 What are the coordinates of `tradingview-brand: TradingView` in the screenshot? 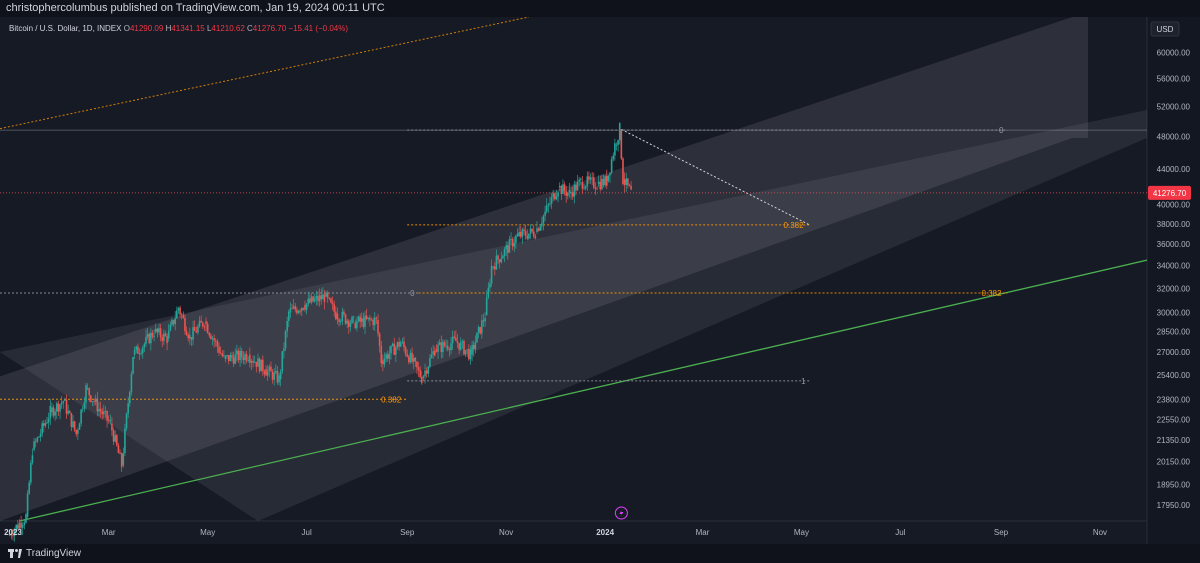 It's located at (54, 553).